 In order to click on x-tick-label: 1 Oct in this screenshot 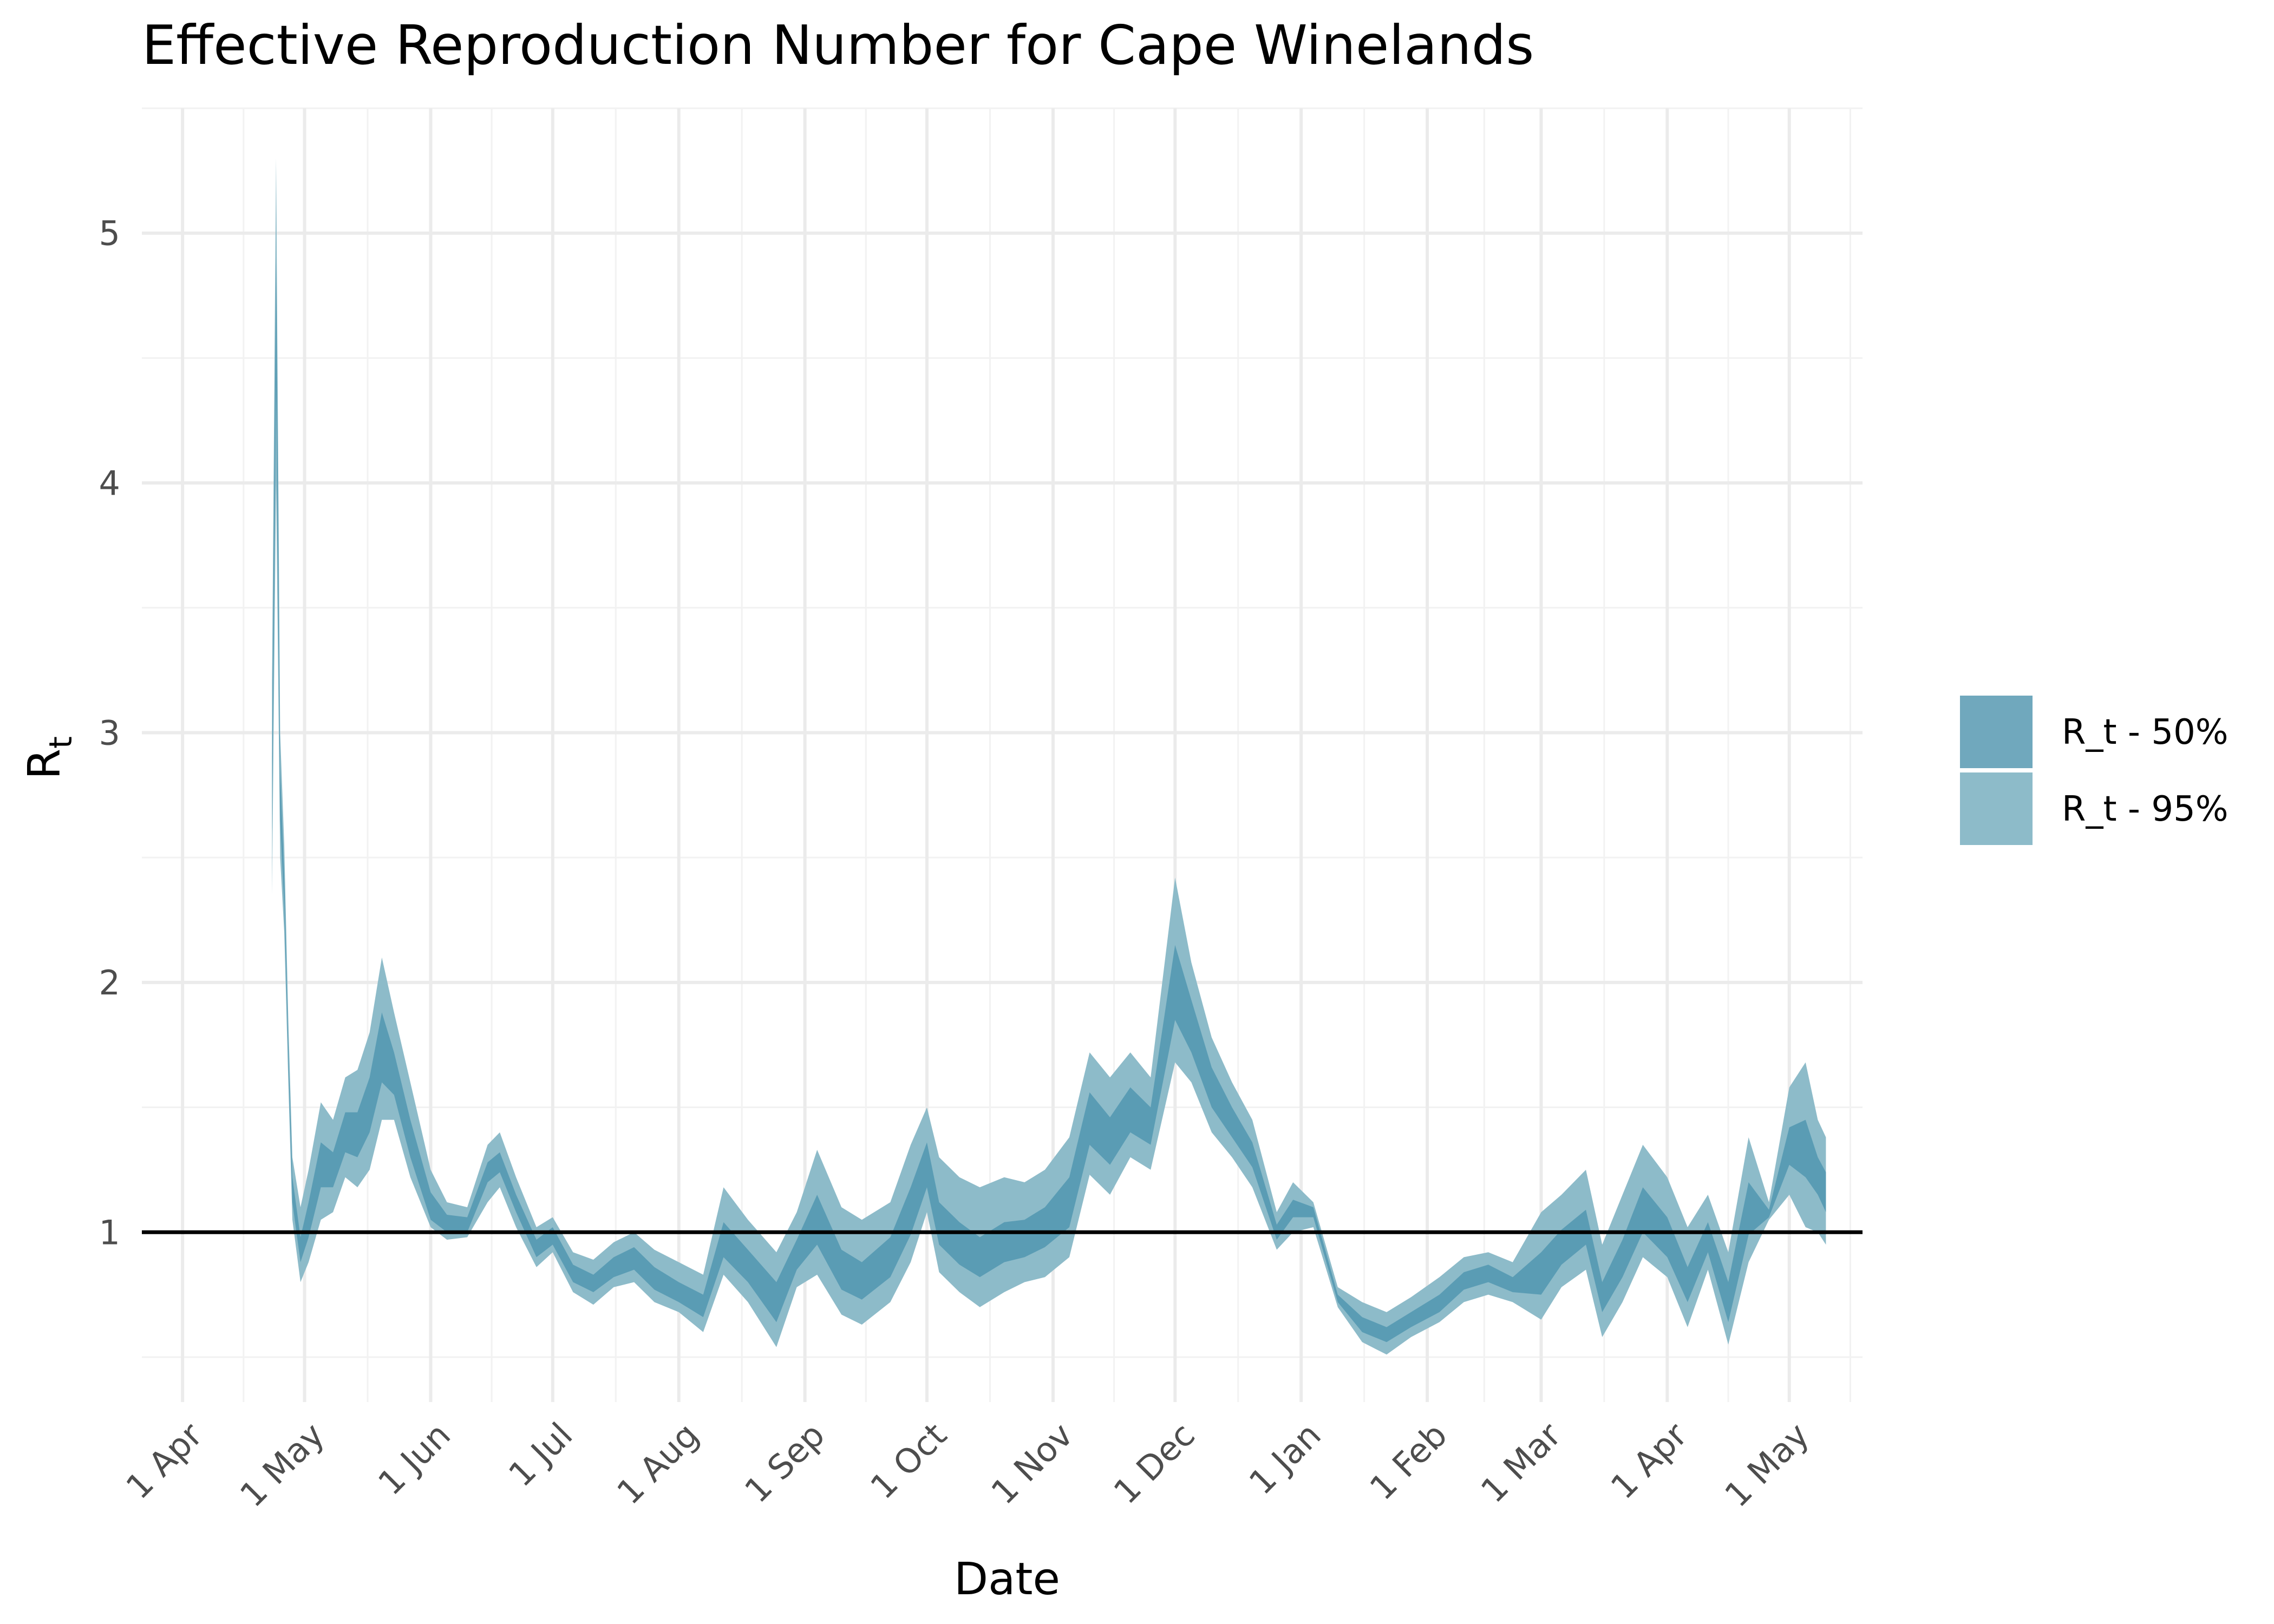, I will do `click(908, 1461)`.